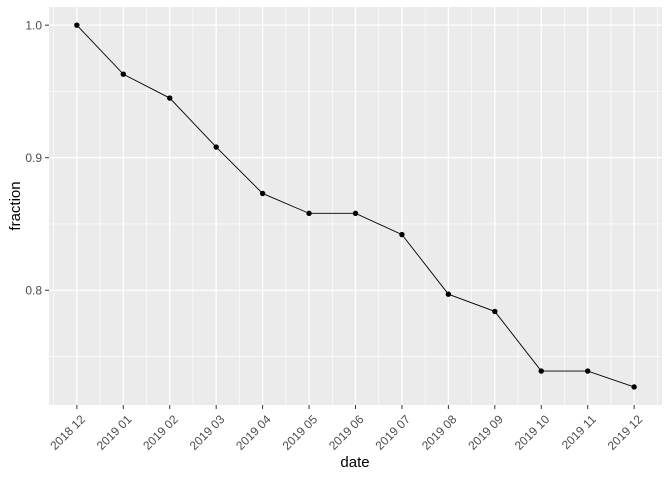  What do you see at coordinates (354, 462) in the screenshot?
I see `x-axis-title: date` at bounding box center [354, 462].